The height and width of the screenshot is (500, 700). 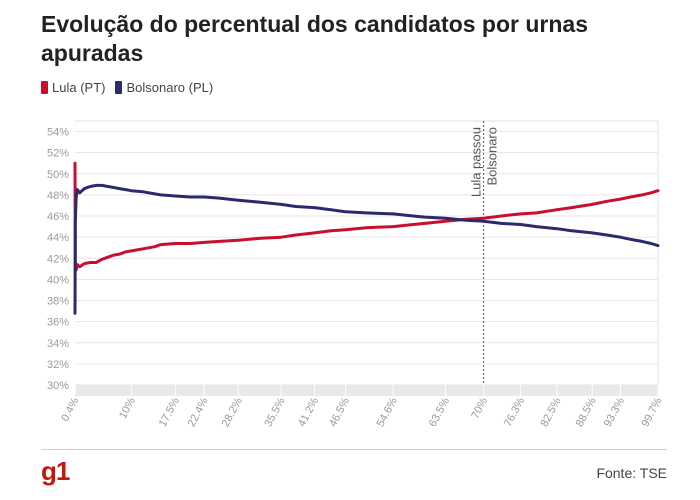 I want to click on y-tick-label: 54%, so click(x=58, y=133).